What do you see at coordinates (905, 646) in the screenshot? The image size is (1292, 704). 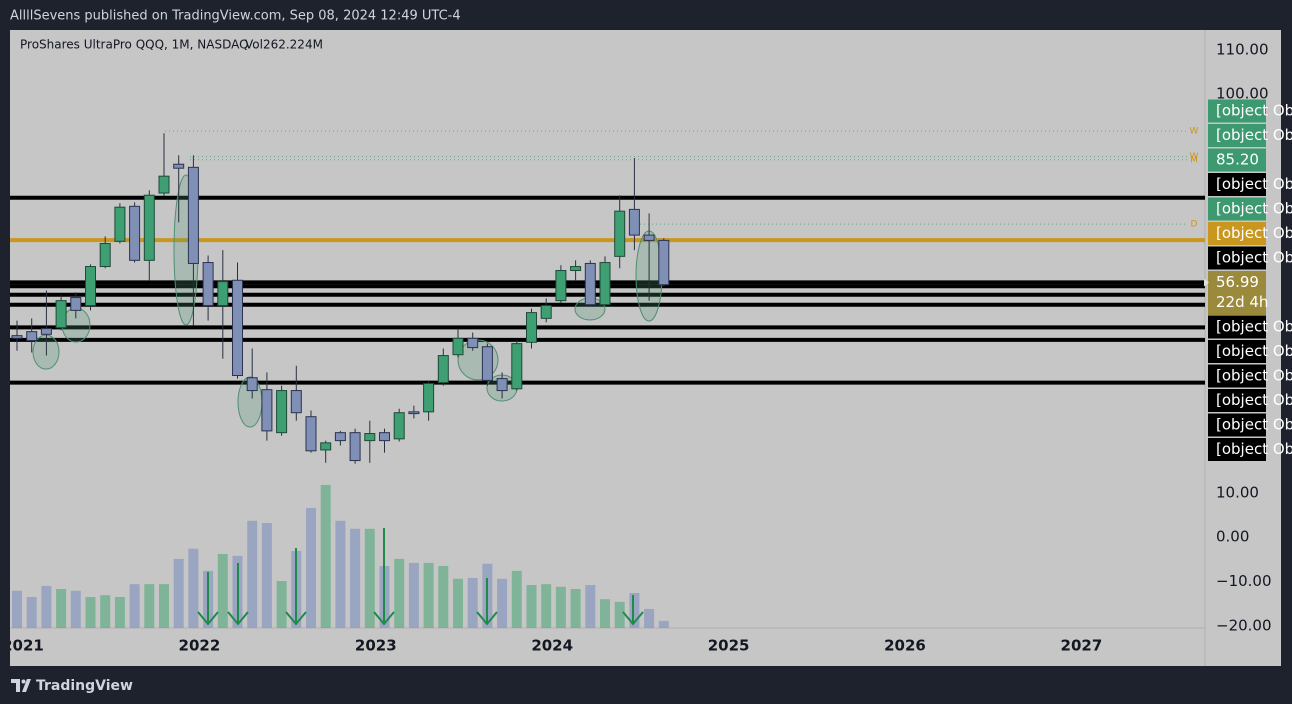 I see `x-tick-label: 2026` at bounding box center [905, 646].